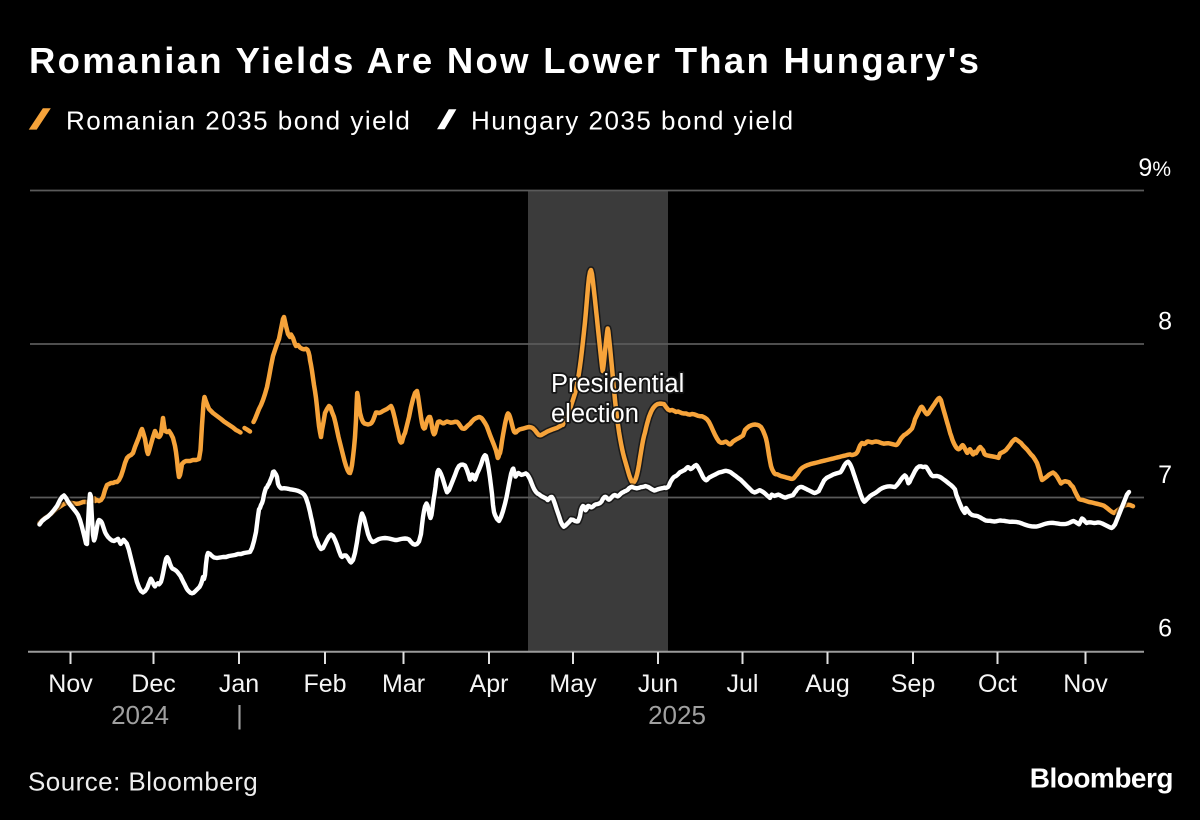 This screenshot has height=820, width=1200. I want to click on svg-text: Jul, so click(743, 684).